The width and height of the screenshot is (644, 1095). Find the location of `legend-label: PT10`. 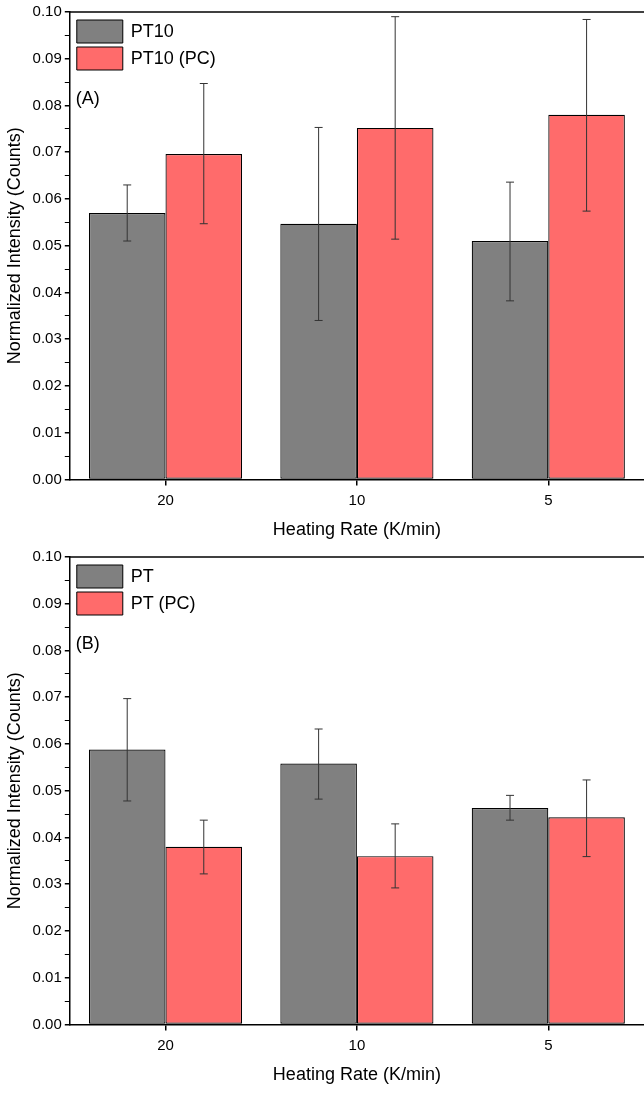

legend-label: PT10 is located at coordinates (152, 30).